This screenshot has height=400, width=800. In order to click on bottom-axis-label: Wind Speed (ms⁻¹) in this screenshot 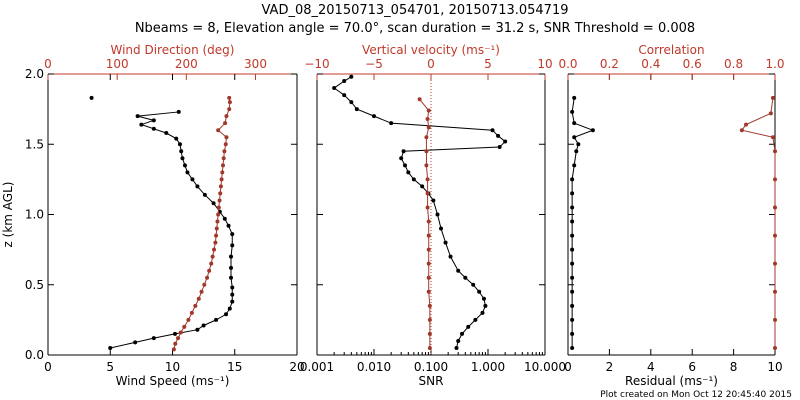, I will do `click(173, 381)`.